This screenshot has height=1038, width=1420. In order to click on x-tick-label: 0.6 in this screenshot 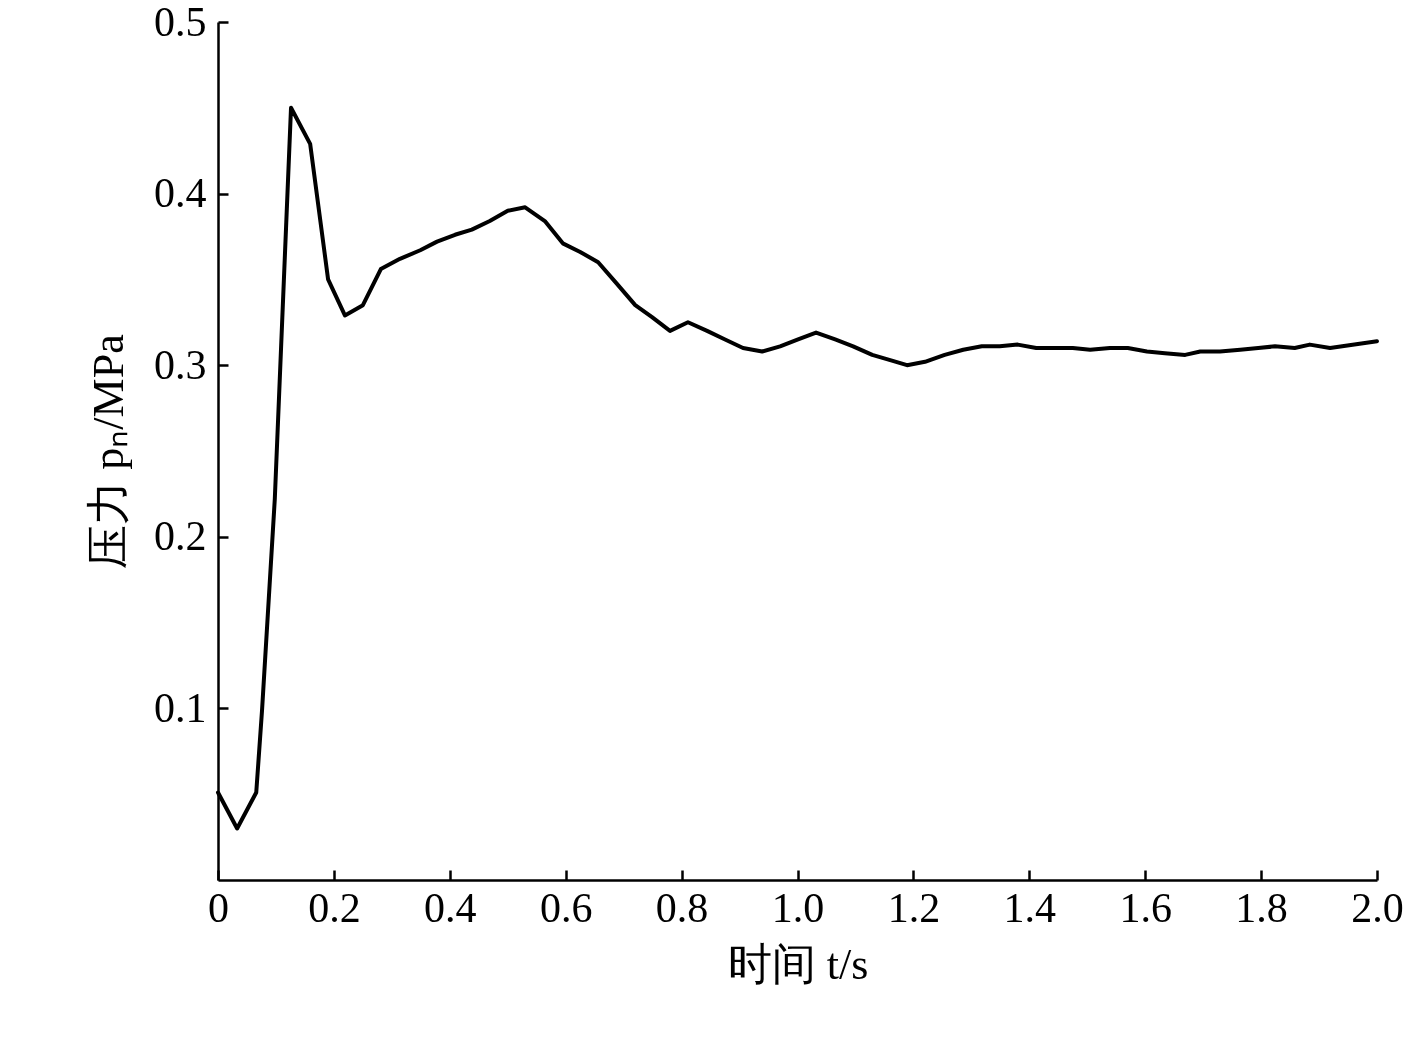, I will do `click(566, 907)`.